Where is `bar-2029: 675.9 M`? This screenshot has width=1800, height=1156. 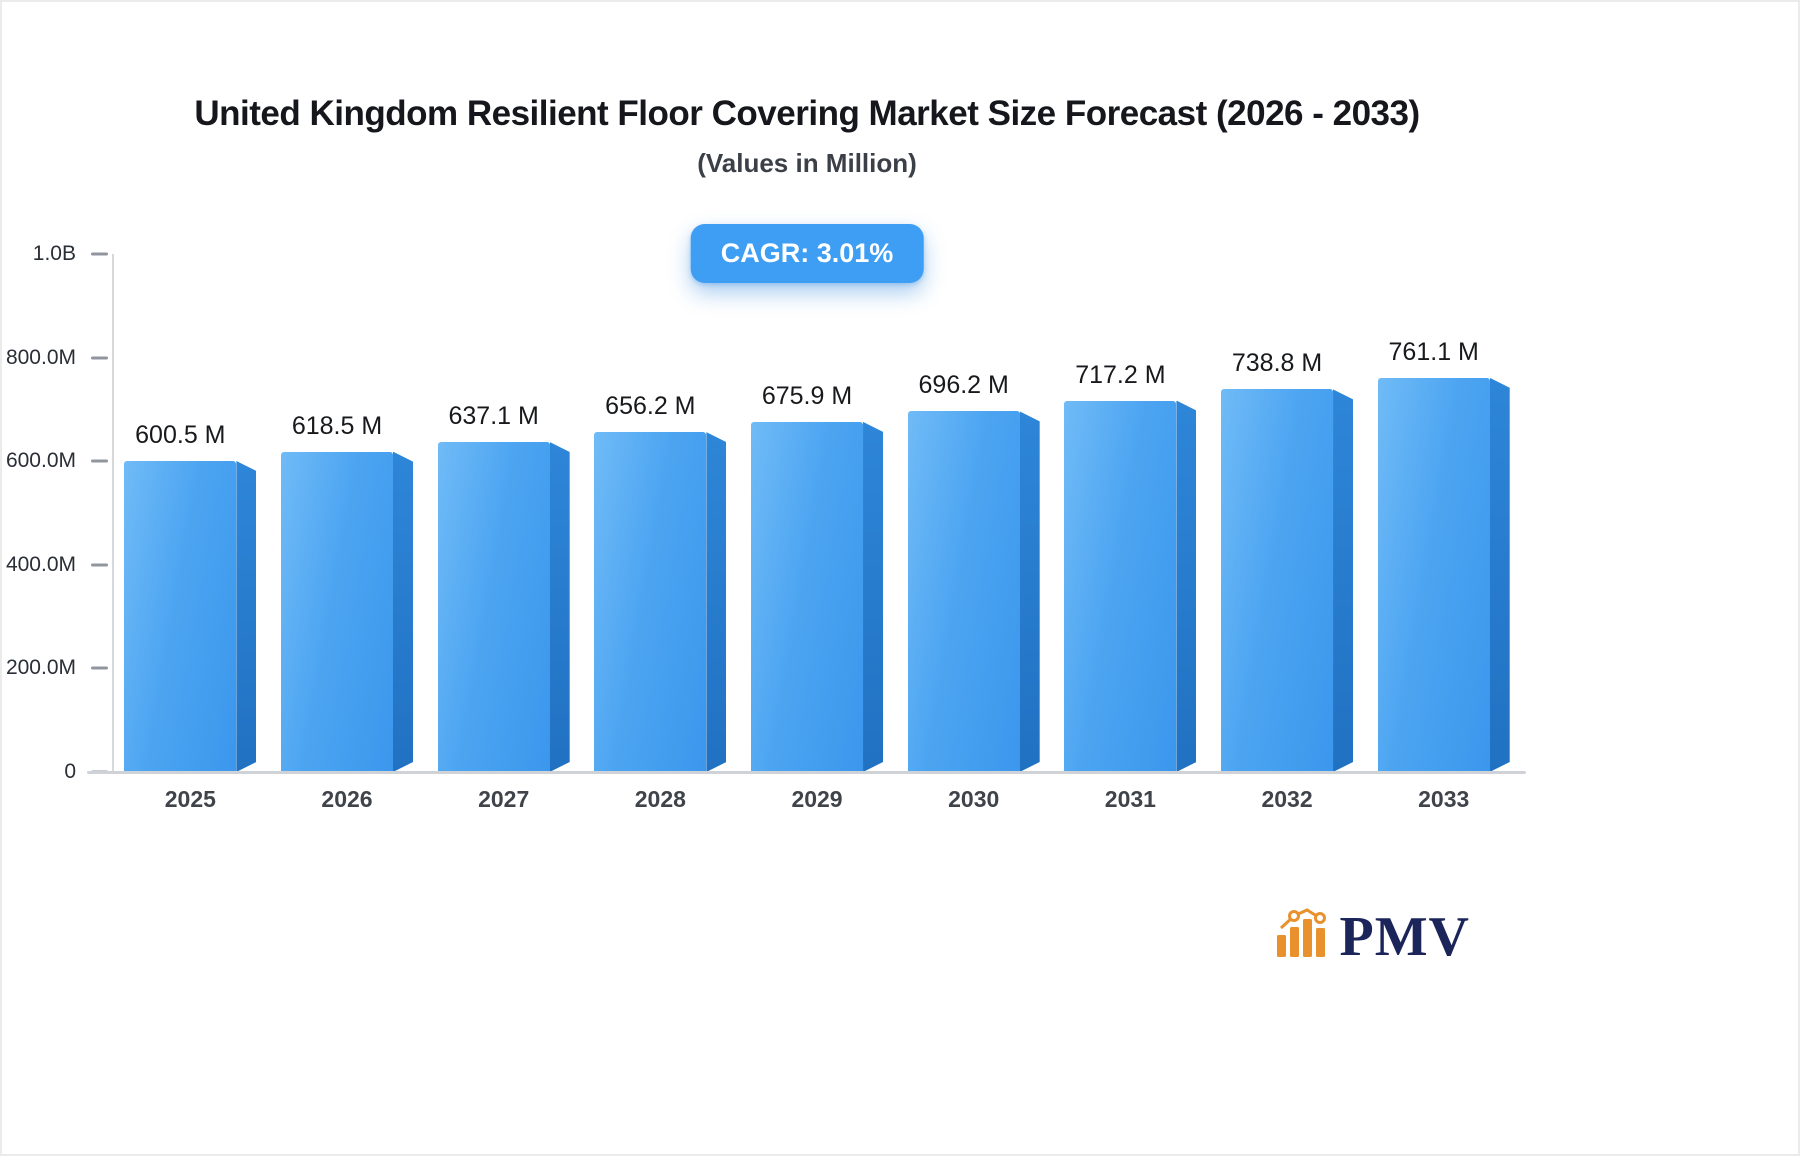
bar-2029: 675.9 M is located at coordinates (817, 577).